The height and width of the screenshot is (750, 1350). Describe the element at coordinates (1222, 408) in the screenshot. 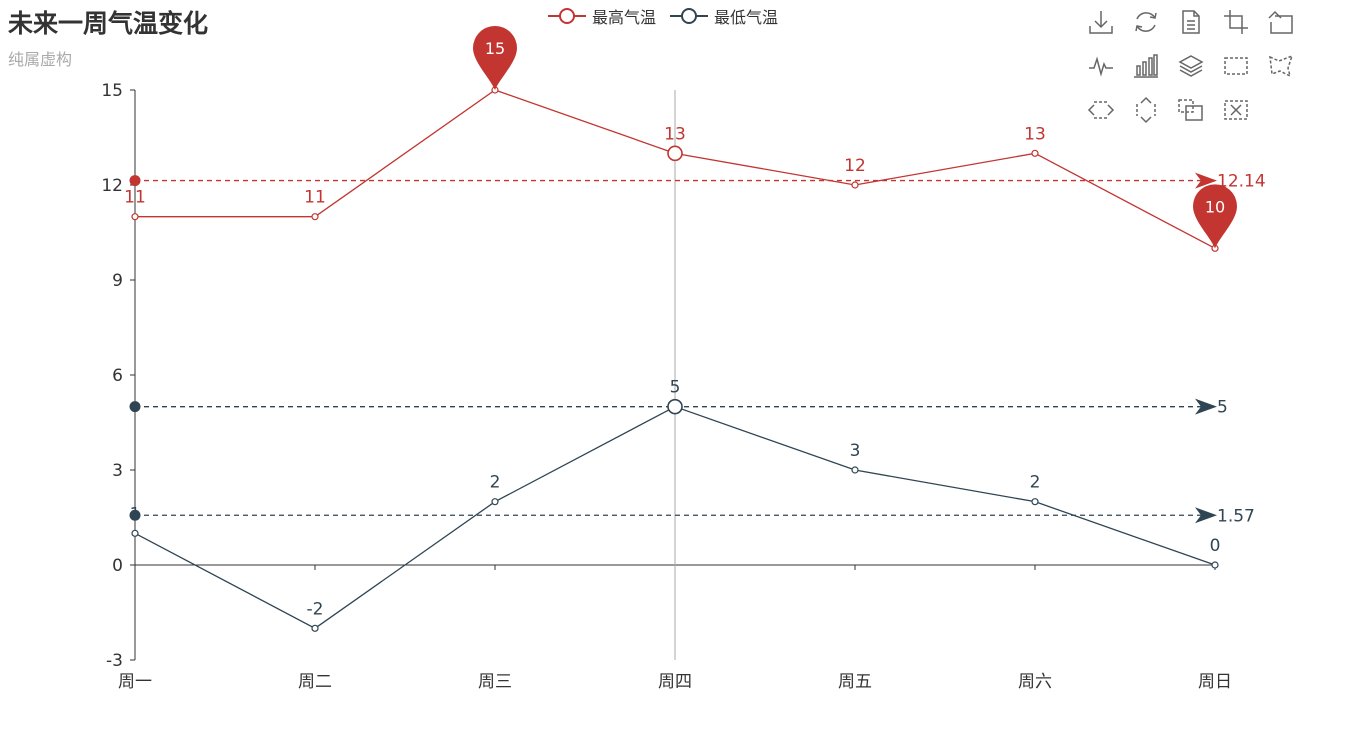

I see `mark-line-label: 5` at that location.